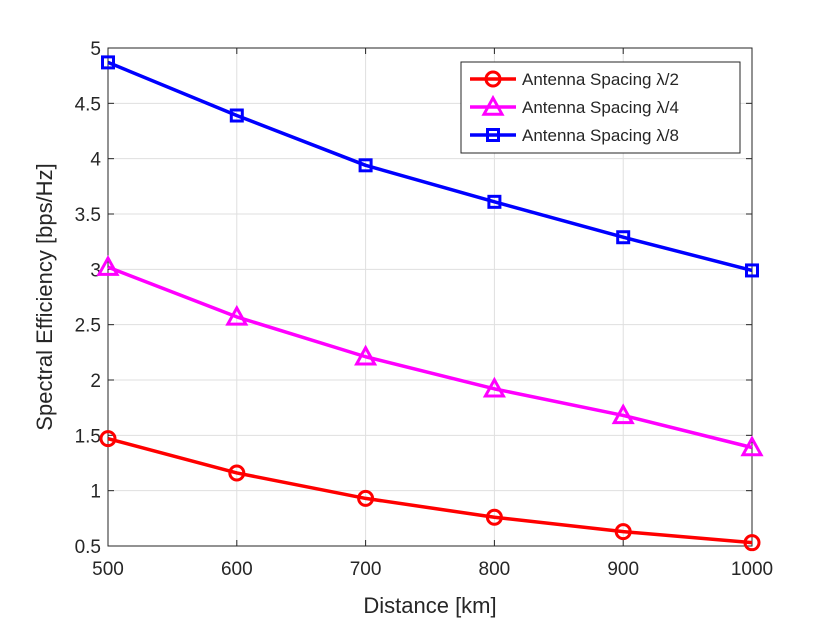  What do you see at coordinates (95, 381) in the screenshot?
I see `y-tick-label: 2` at bounding box center [95, 381].